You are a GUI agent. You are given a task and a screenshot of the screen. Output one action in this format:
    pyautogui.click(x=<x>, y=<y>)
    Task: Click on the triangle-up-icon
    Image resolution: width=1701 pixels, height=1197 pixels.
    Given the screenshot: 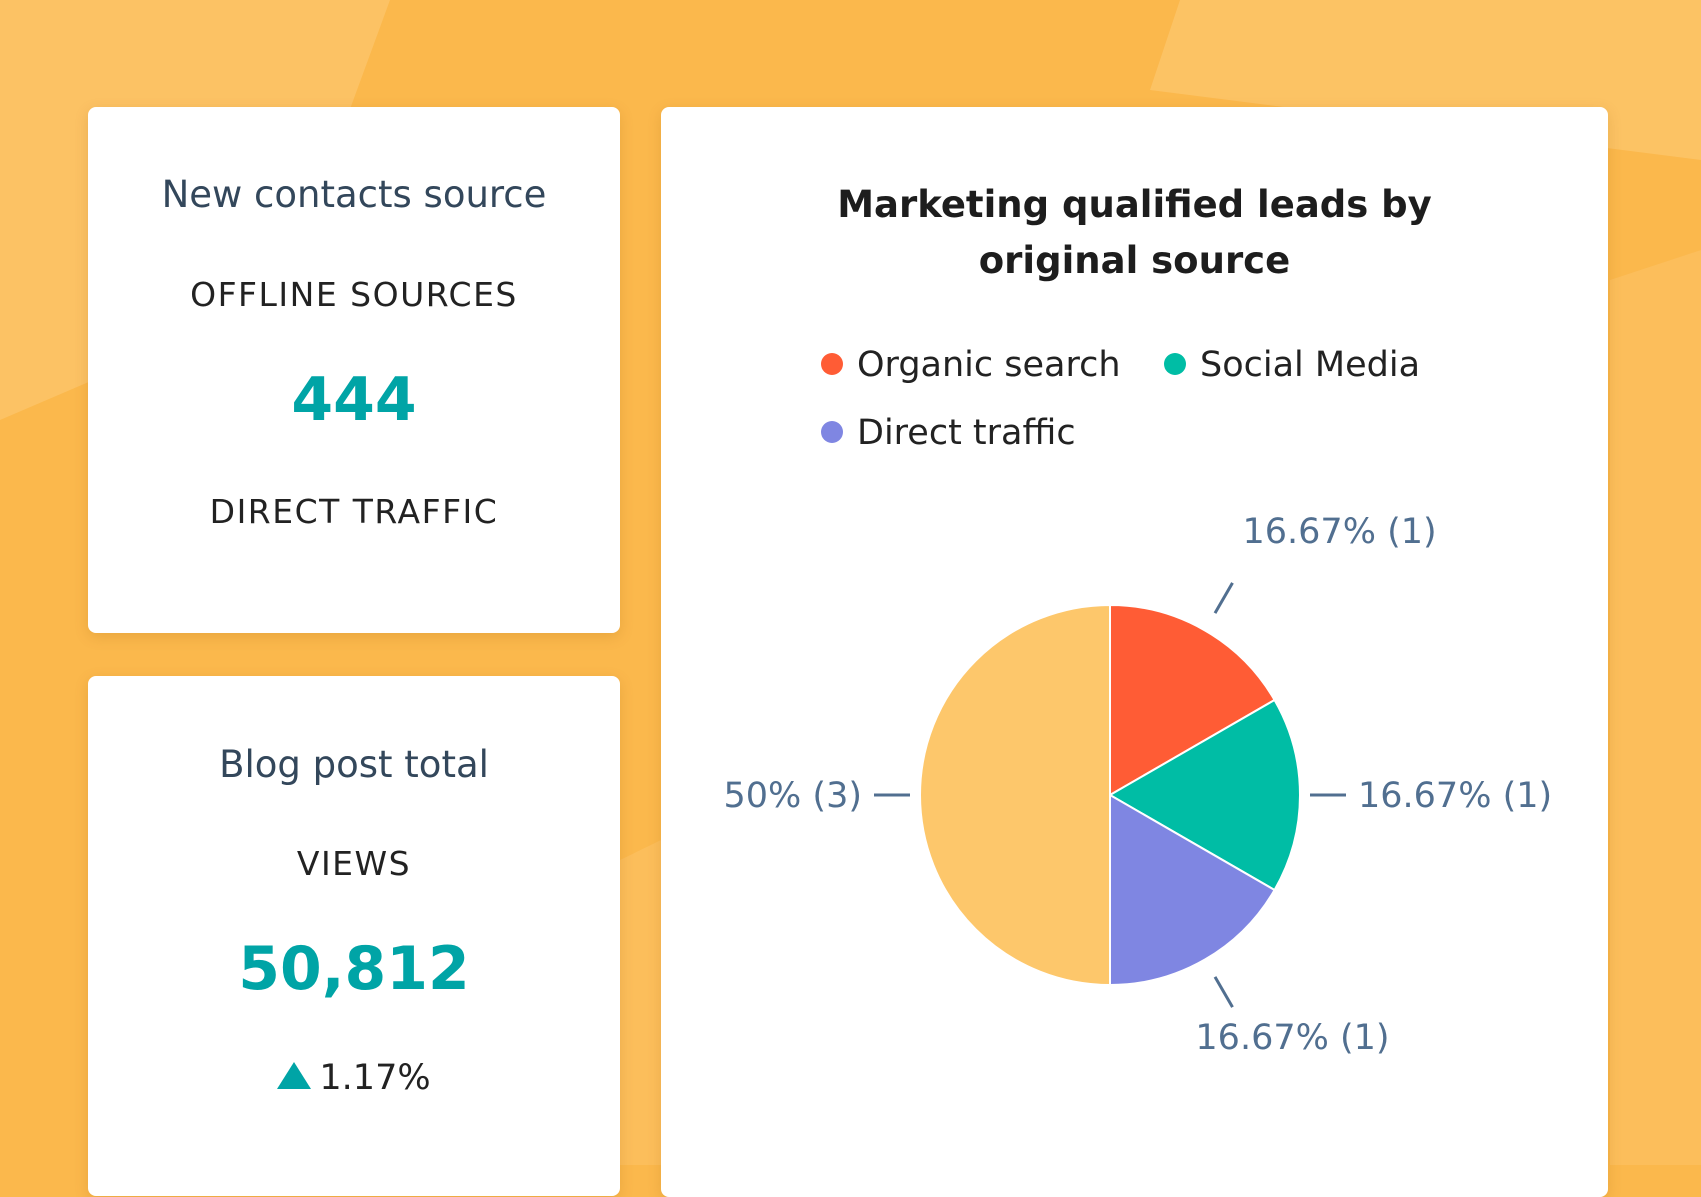 What is the action you would take?
    pyautogui.click(x=294, y=1075)
    